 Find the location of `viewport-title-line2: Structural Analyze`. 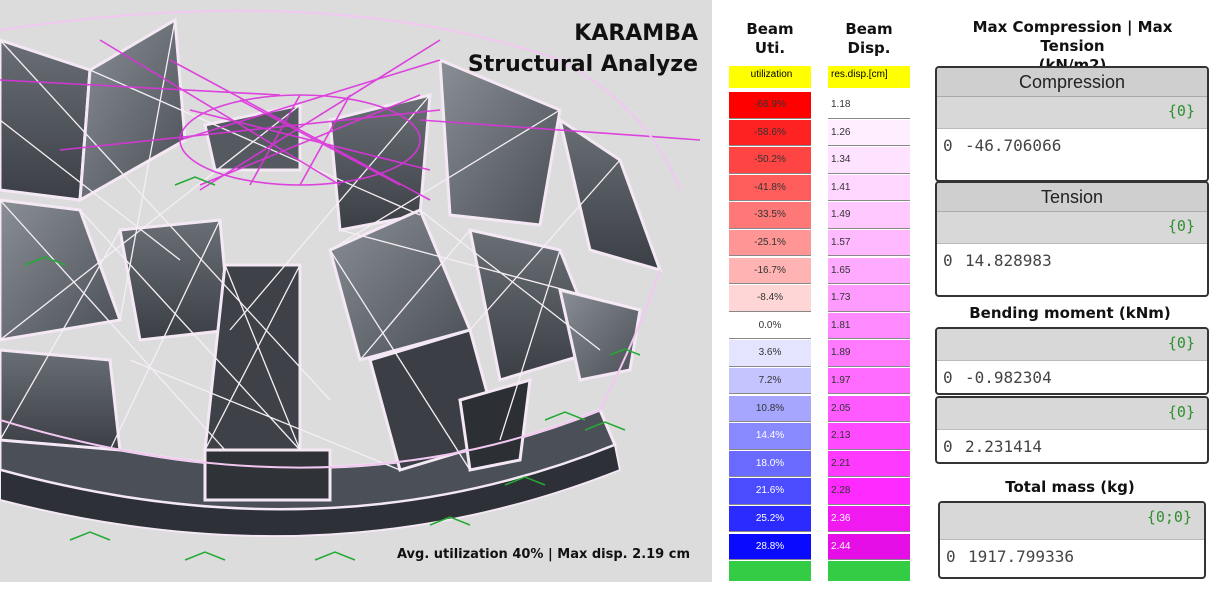

viewport-title-line2: Structural Analyze is located at coordinates (582, 64).